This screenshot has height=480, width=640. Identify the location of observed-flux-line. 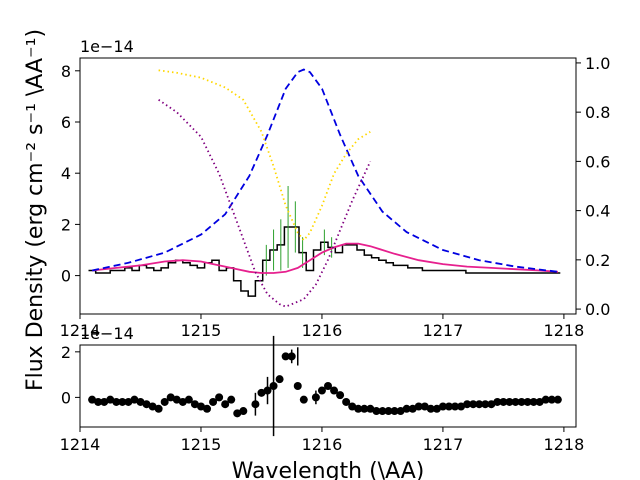
(324, 261).